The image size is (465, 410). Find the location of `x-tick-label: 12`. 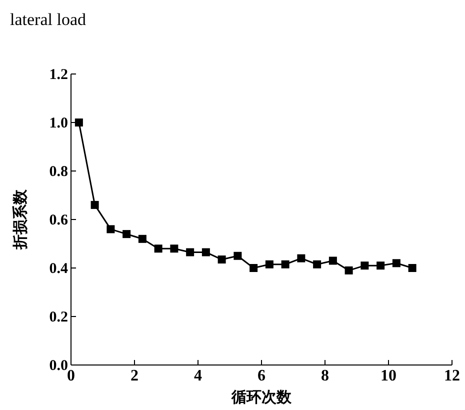

x-tick-label: 12 is located at coordinates (452, 375).